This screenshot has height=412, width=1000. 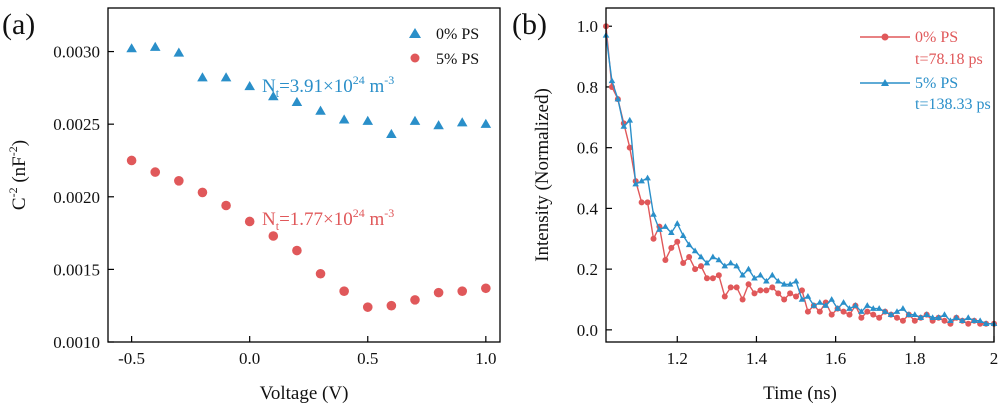 What do you see at coordinates (936, 83) in the screenshot?
I see `panel-b-legend-1: 5% PS` at bounding box center [936, 83].